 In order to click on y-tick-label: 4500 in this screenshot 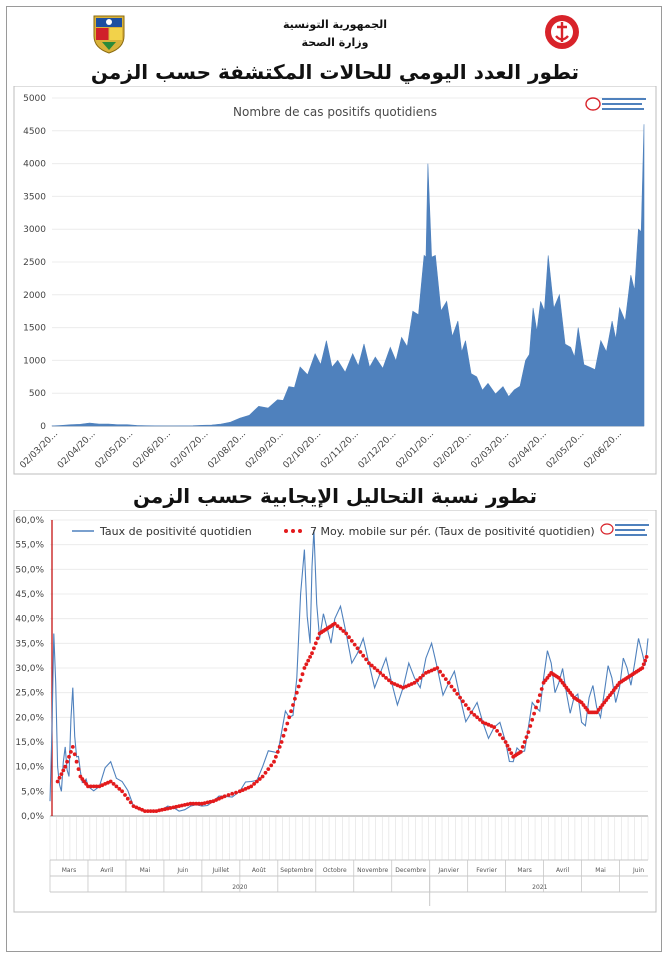, I will do `click(34, 132)`.